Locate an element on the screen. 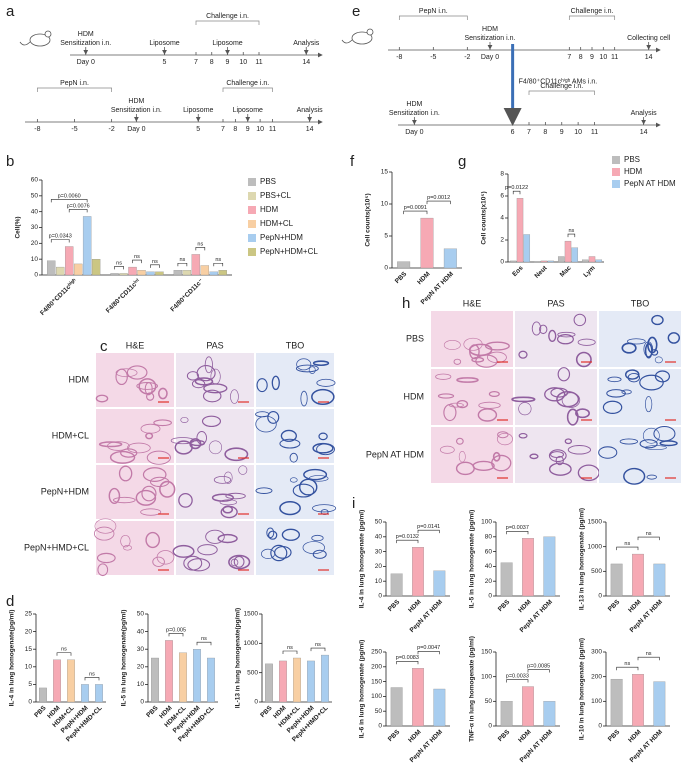  legend-label: PBS is located at coordinates (632, 159).